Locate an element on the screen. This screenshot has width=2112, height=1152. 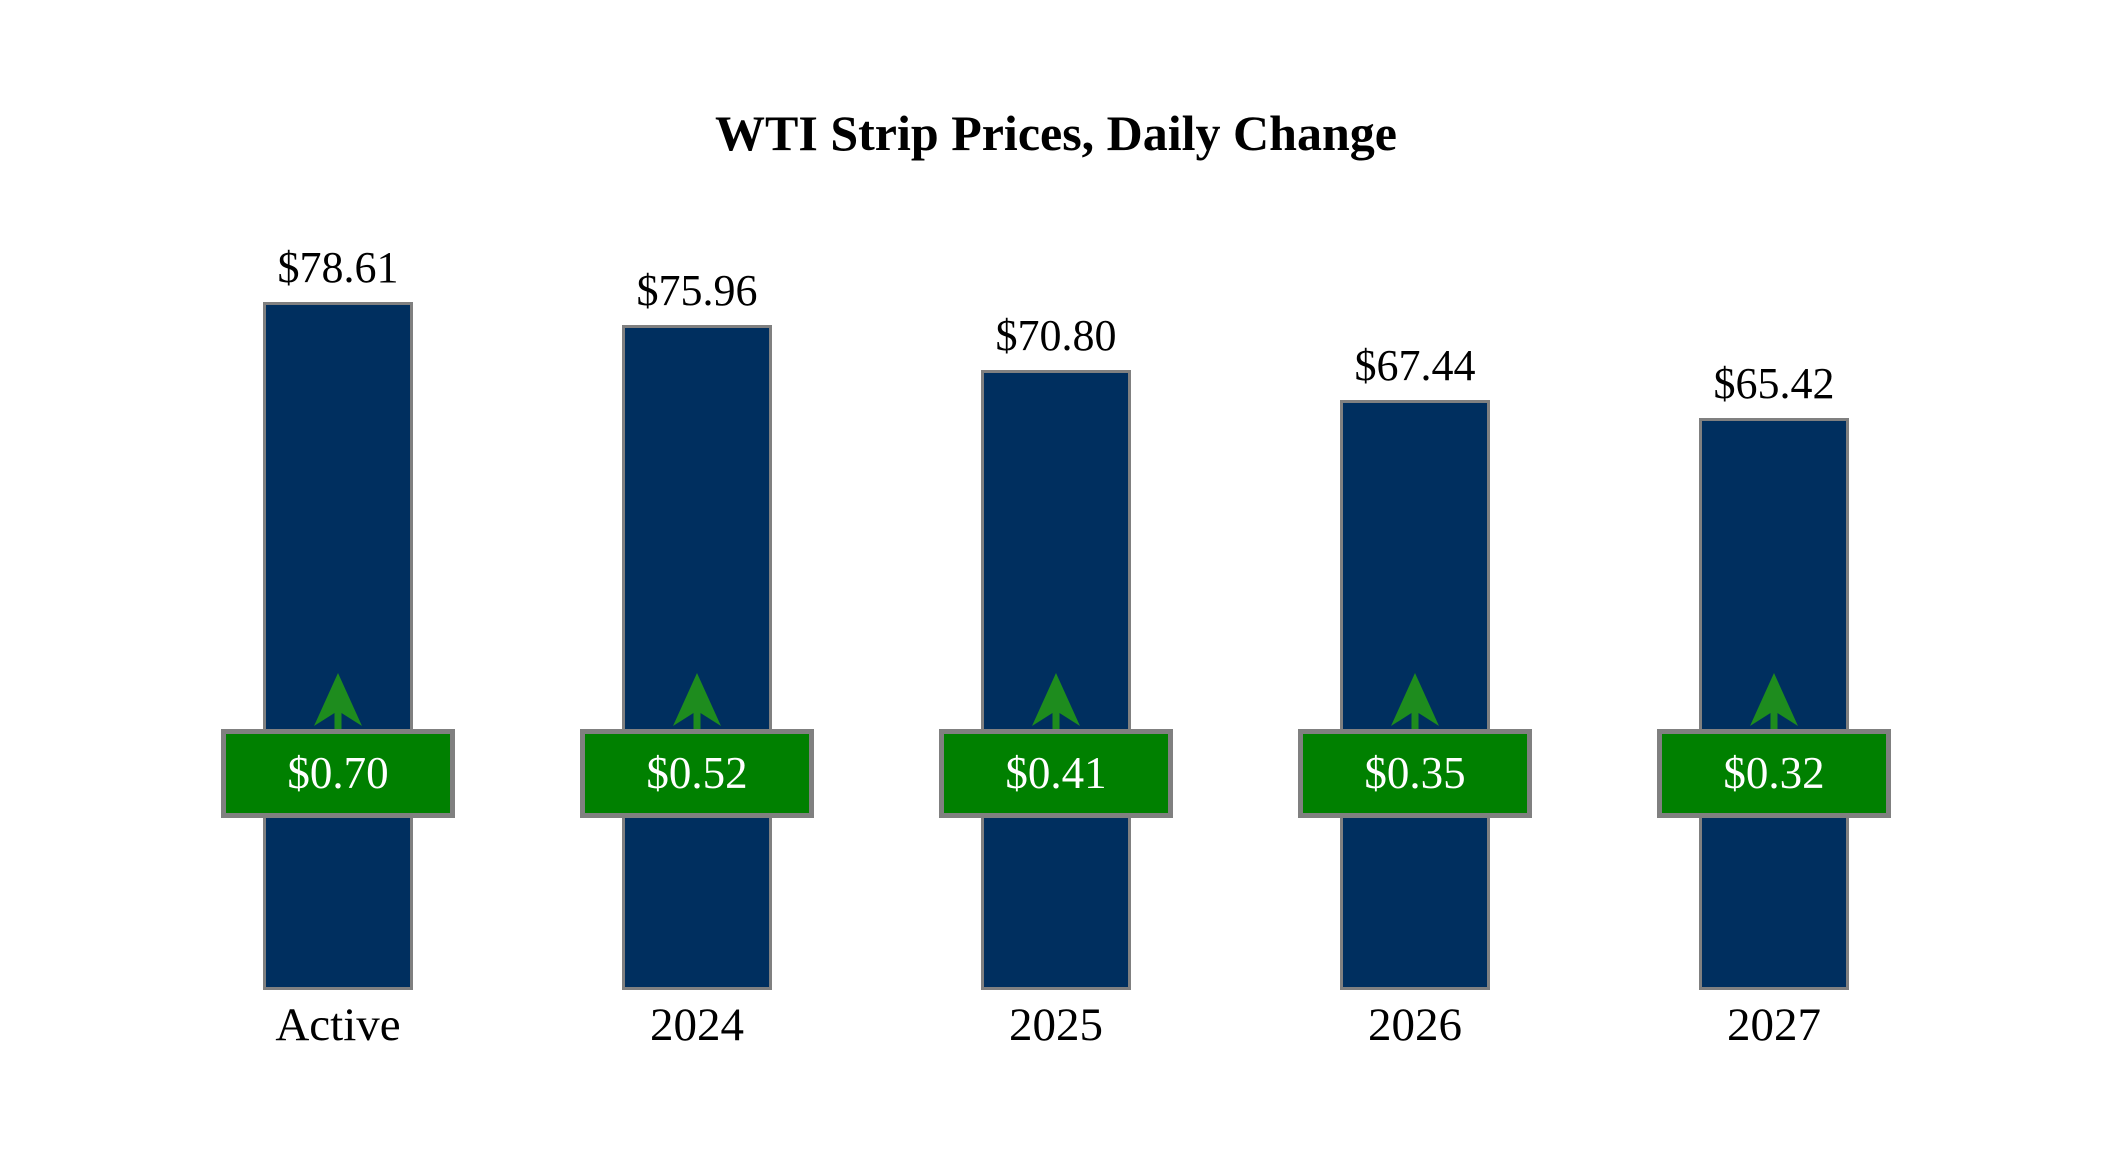
category-label: 2026 is located at coordinates (1415, 1025).